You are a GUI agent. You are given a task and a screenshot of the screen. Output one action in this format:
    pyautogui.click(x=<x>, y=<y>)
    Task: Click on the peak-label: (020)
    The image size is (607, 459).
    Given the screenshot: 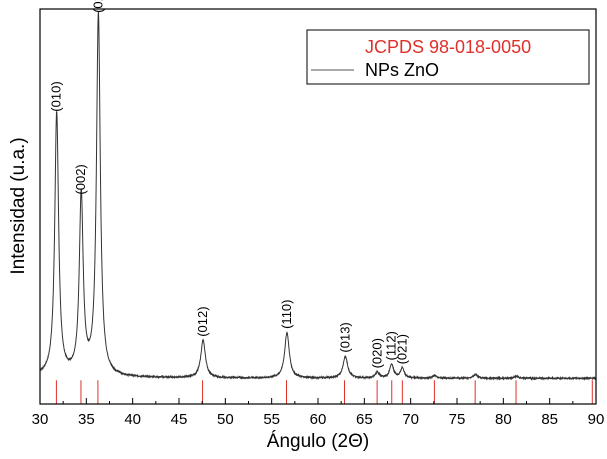 What is the action you would take?
    pyautogui.click(x=376, y=353)
    